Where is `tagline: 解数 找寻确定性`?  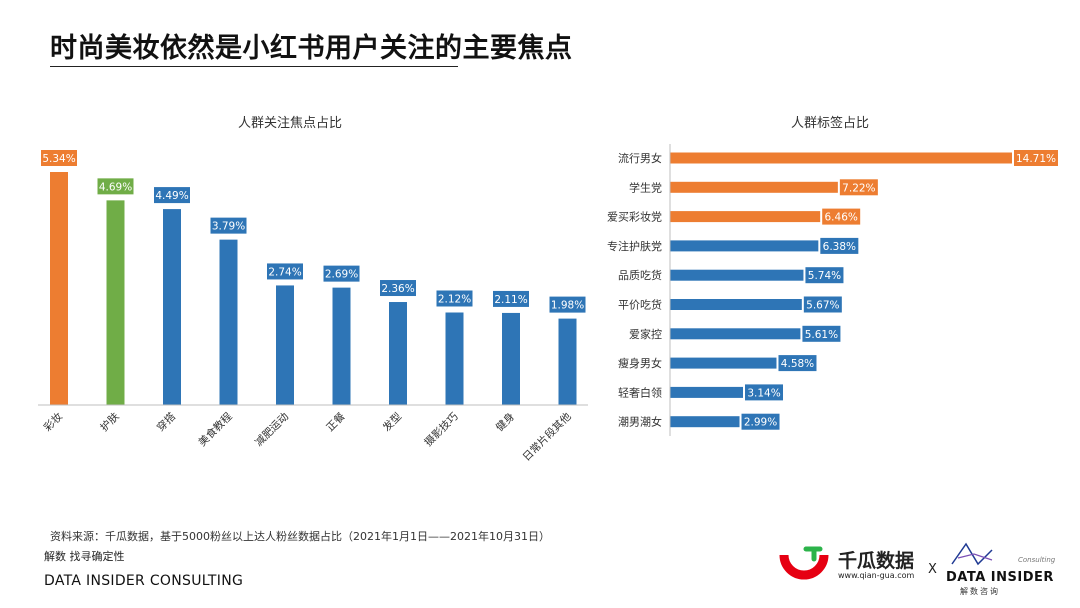
tagline: 解数 找寻确定性 is located at coordinates (84, 556).